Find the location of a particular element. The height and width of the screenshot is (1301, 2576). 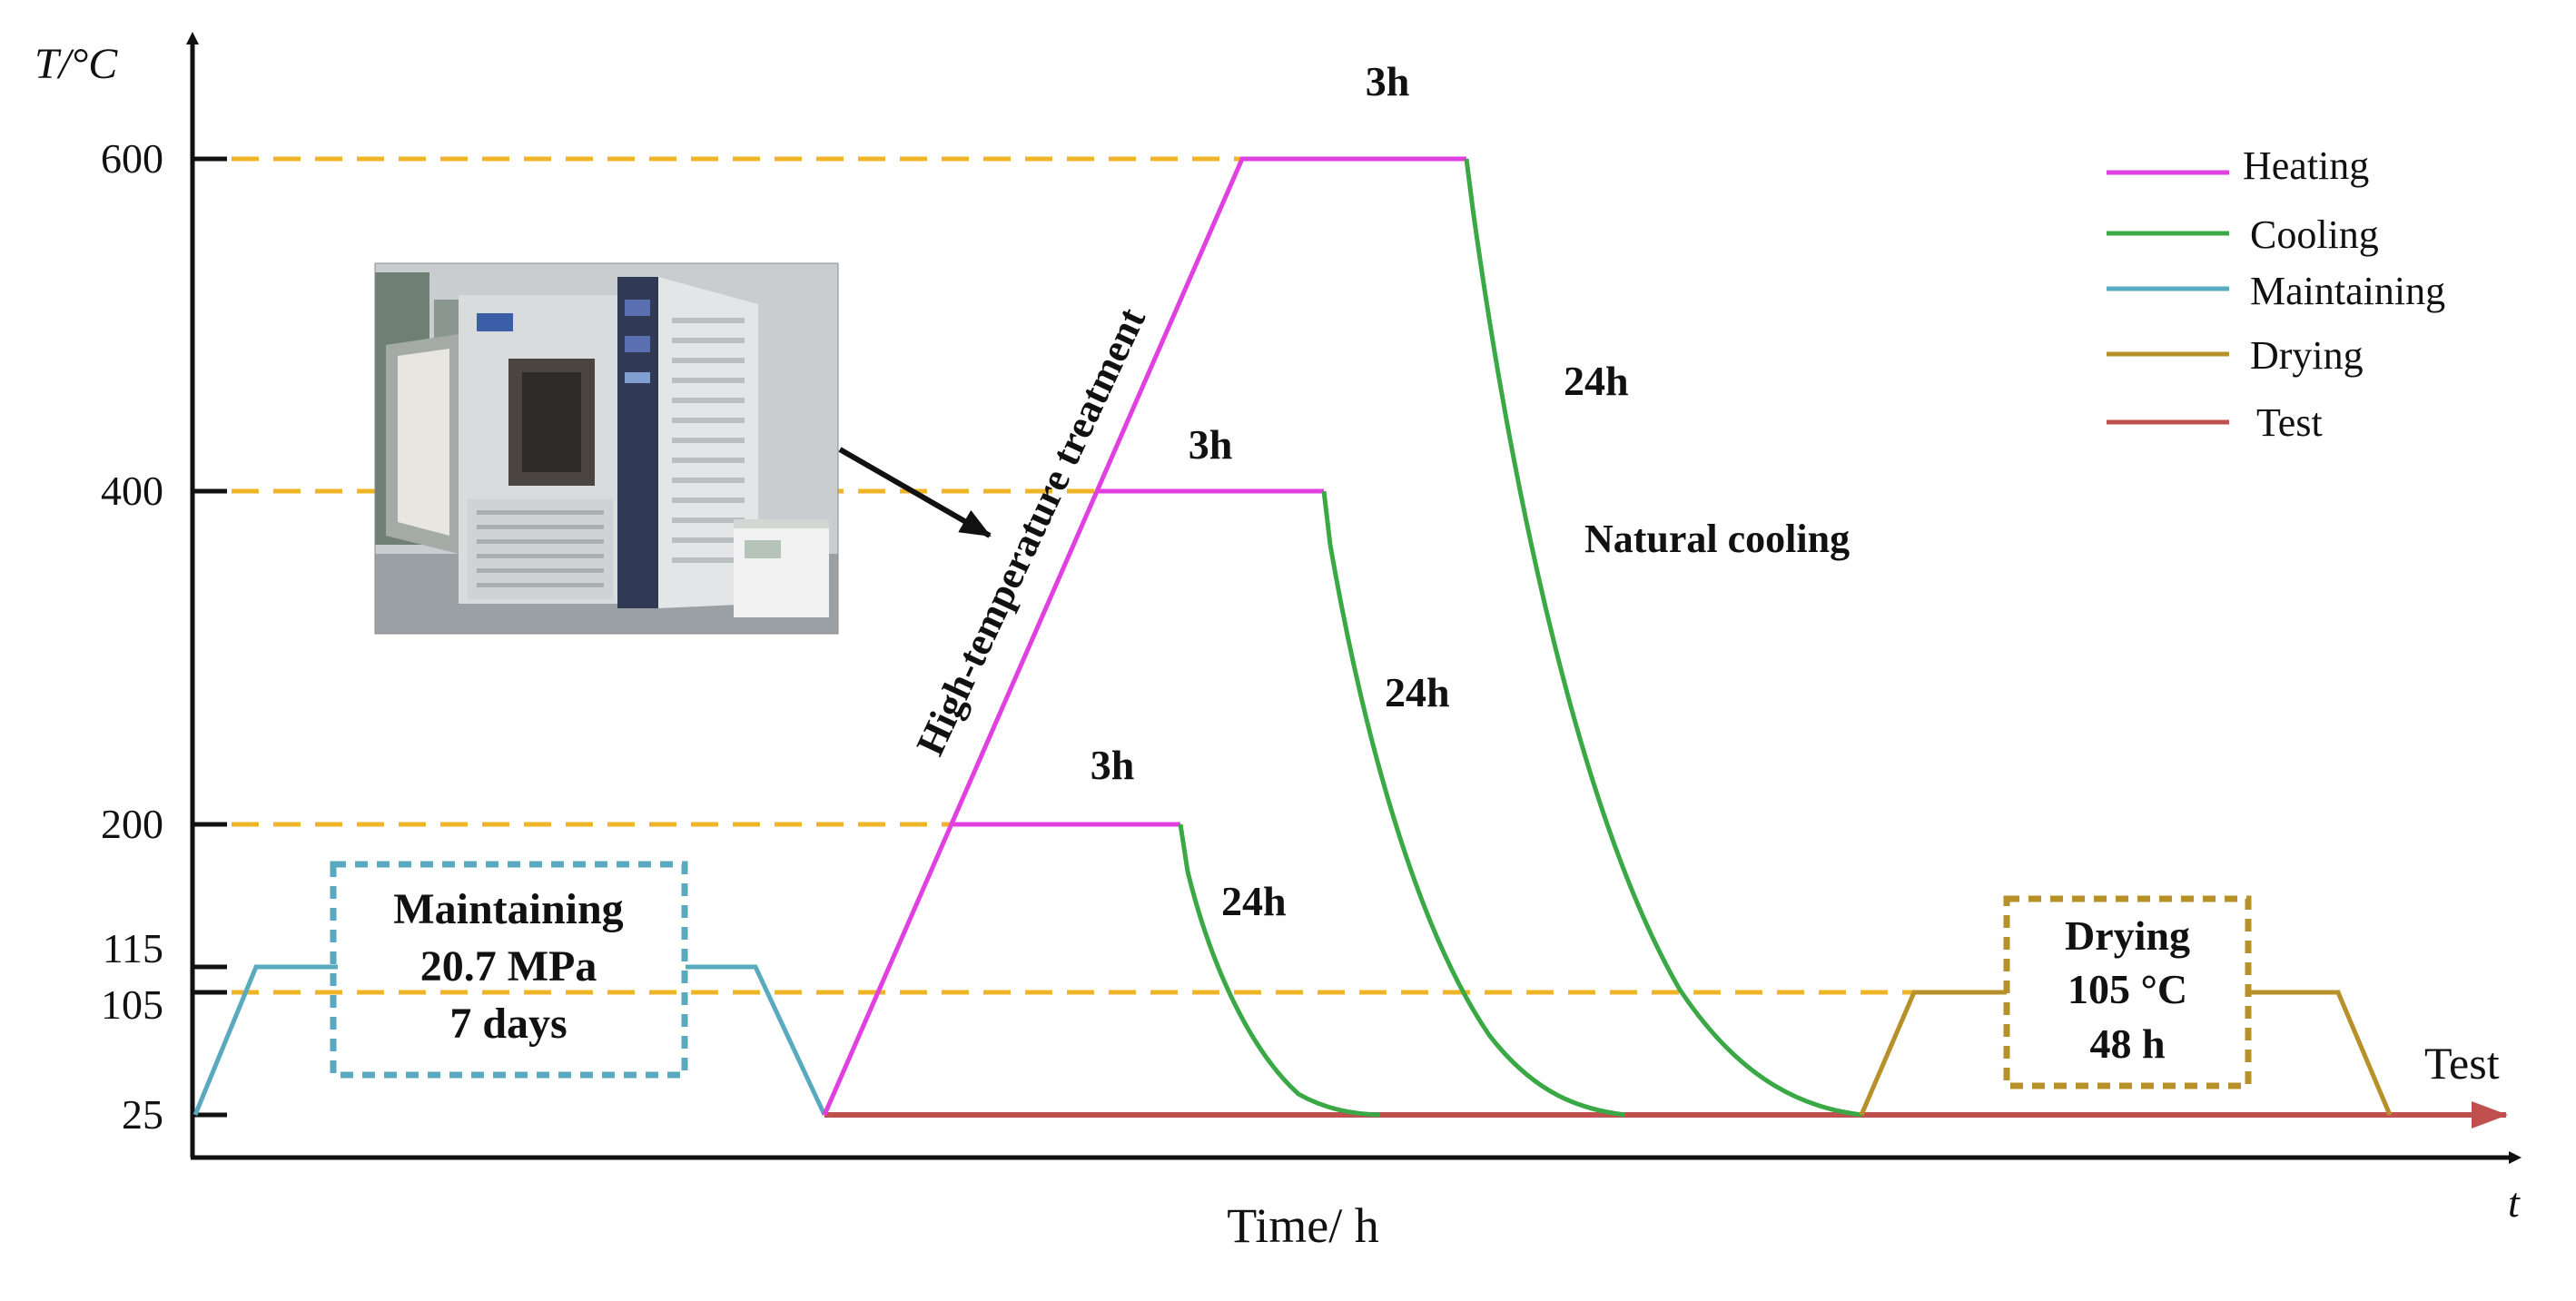

y-axis-label: T/°C is located at coordinates (76, 64).